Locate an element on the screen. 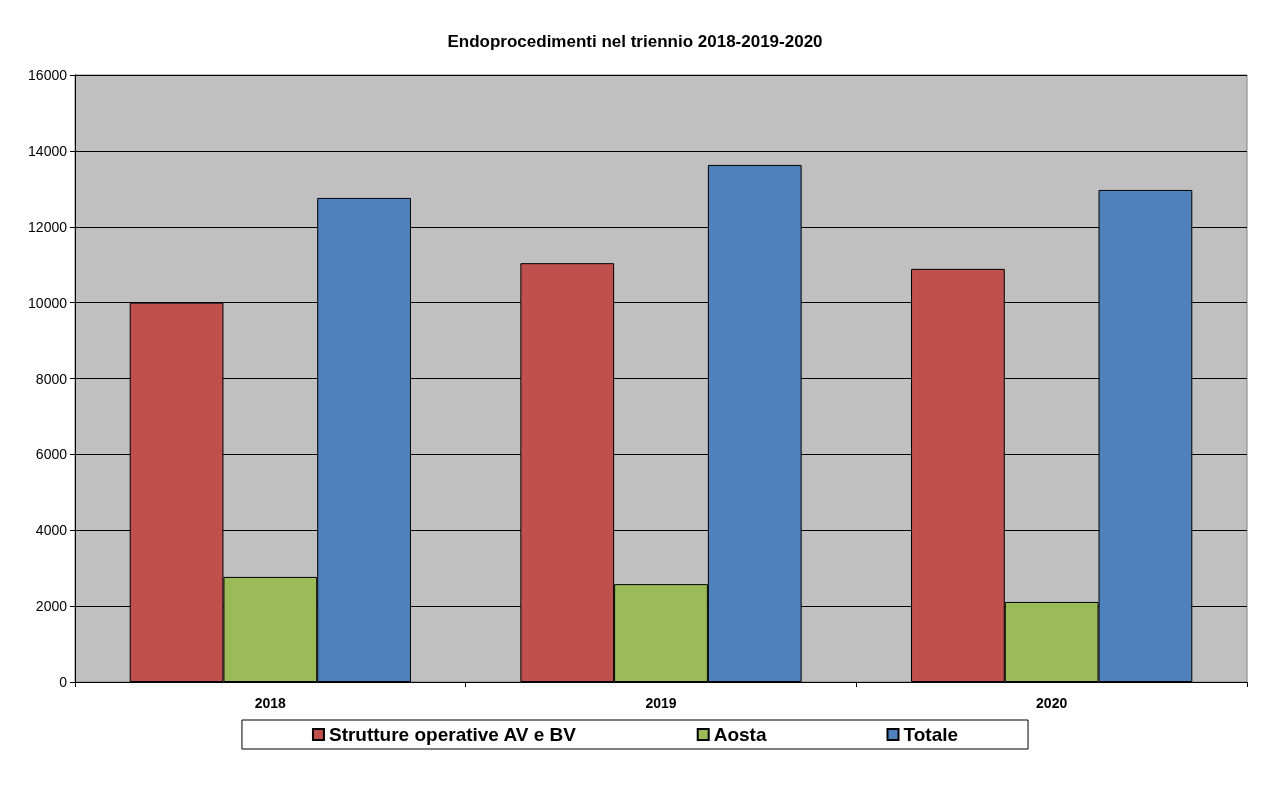  y-tick-label: 4000 is located at coordinates (51, 530).